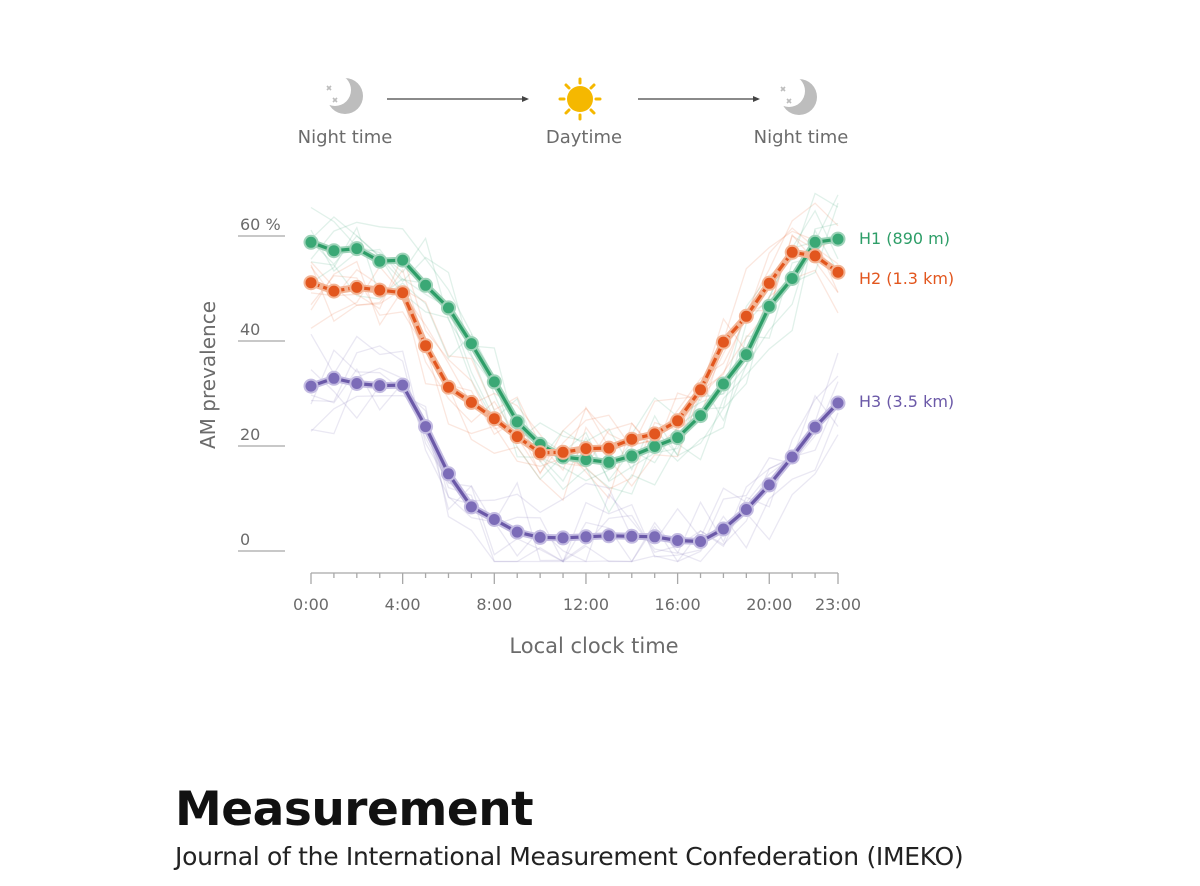  Describe the element at coordinates (354, 809) in the screenshot. I see `journal-title: Measurement` at that location.